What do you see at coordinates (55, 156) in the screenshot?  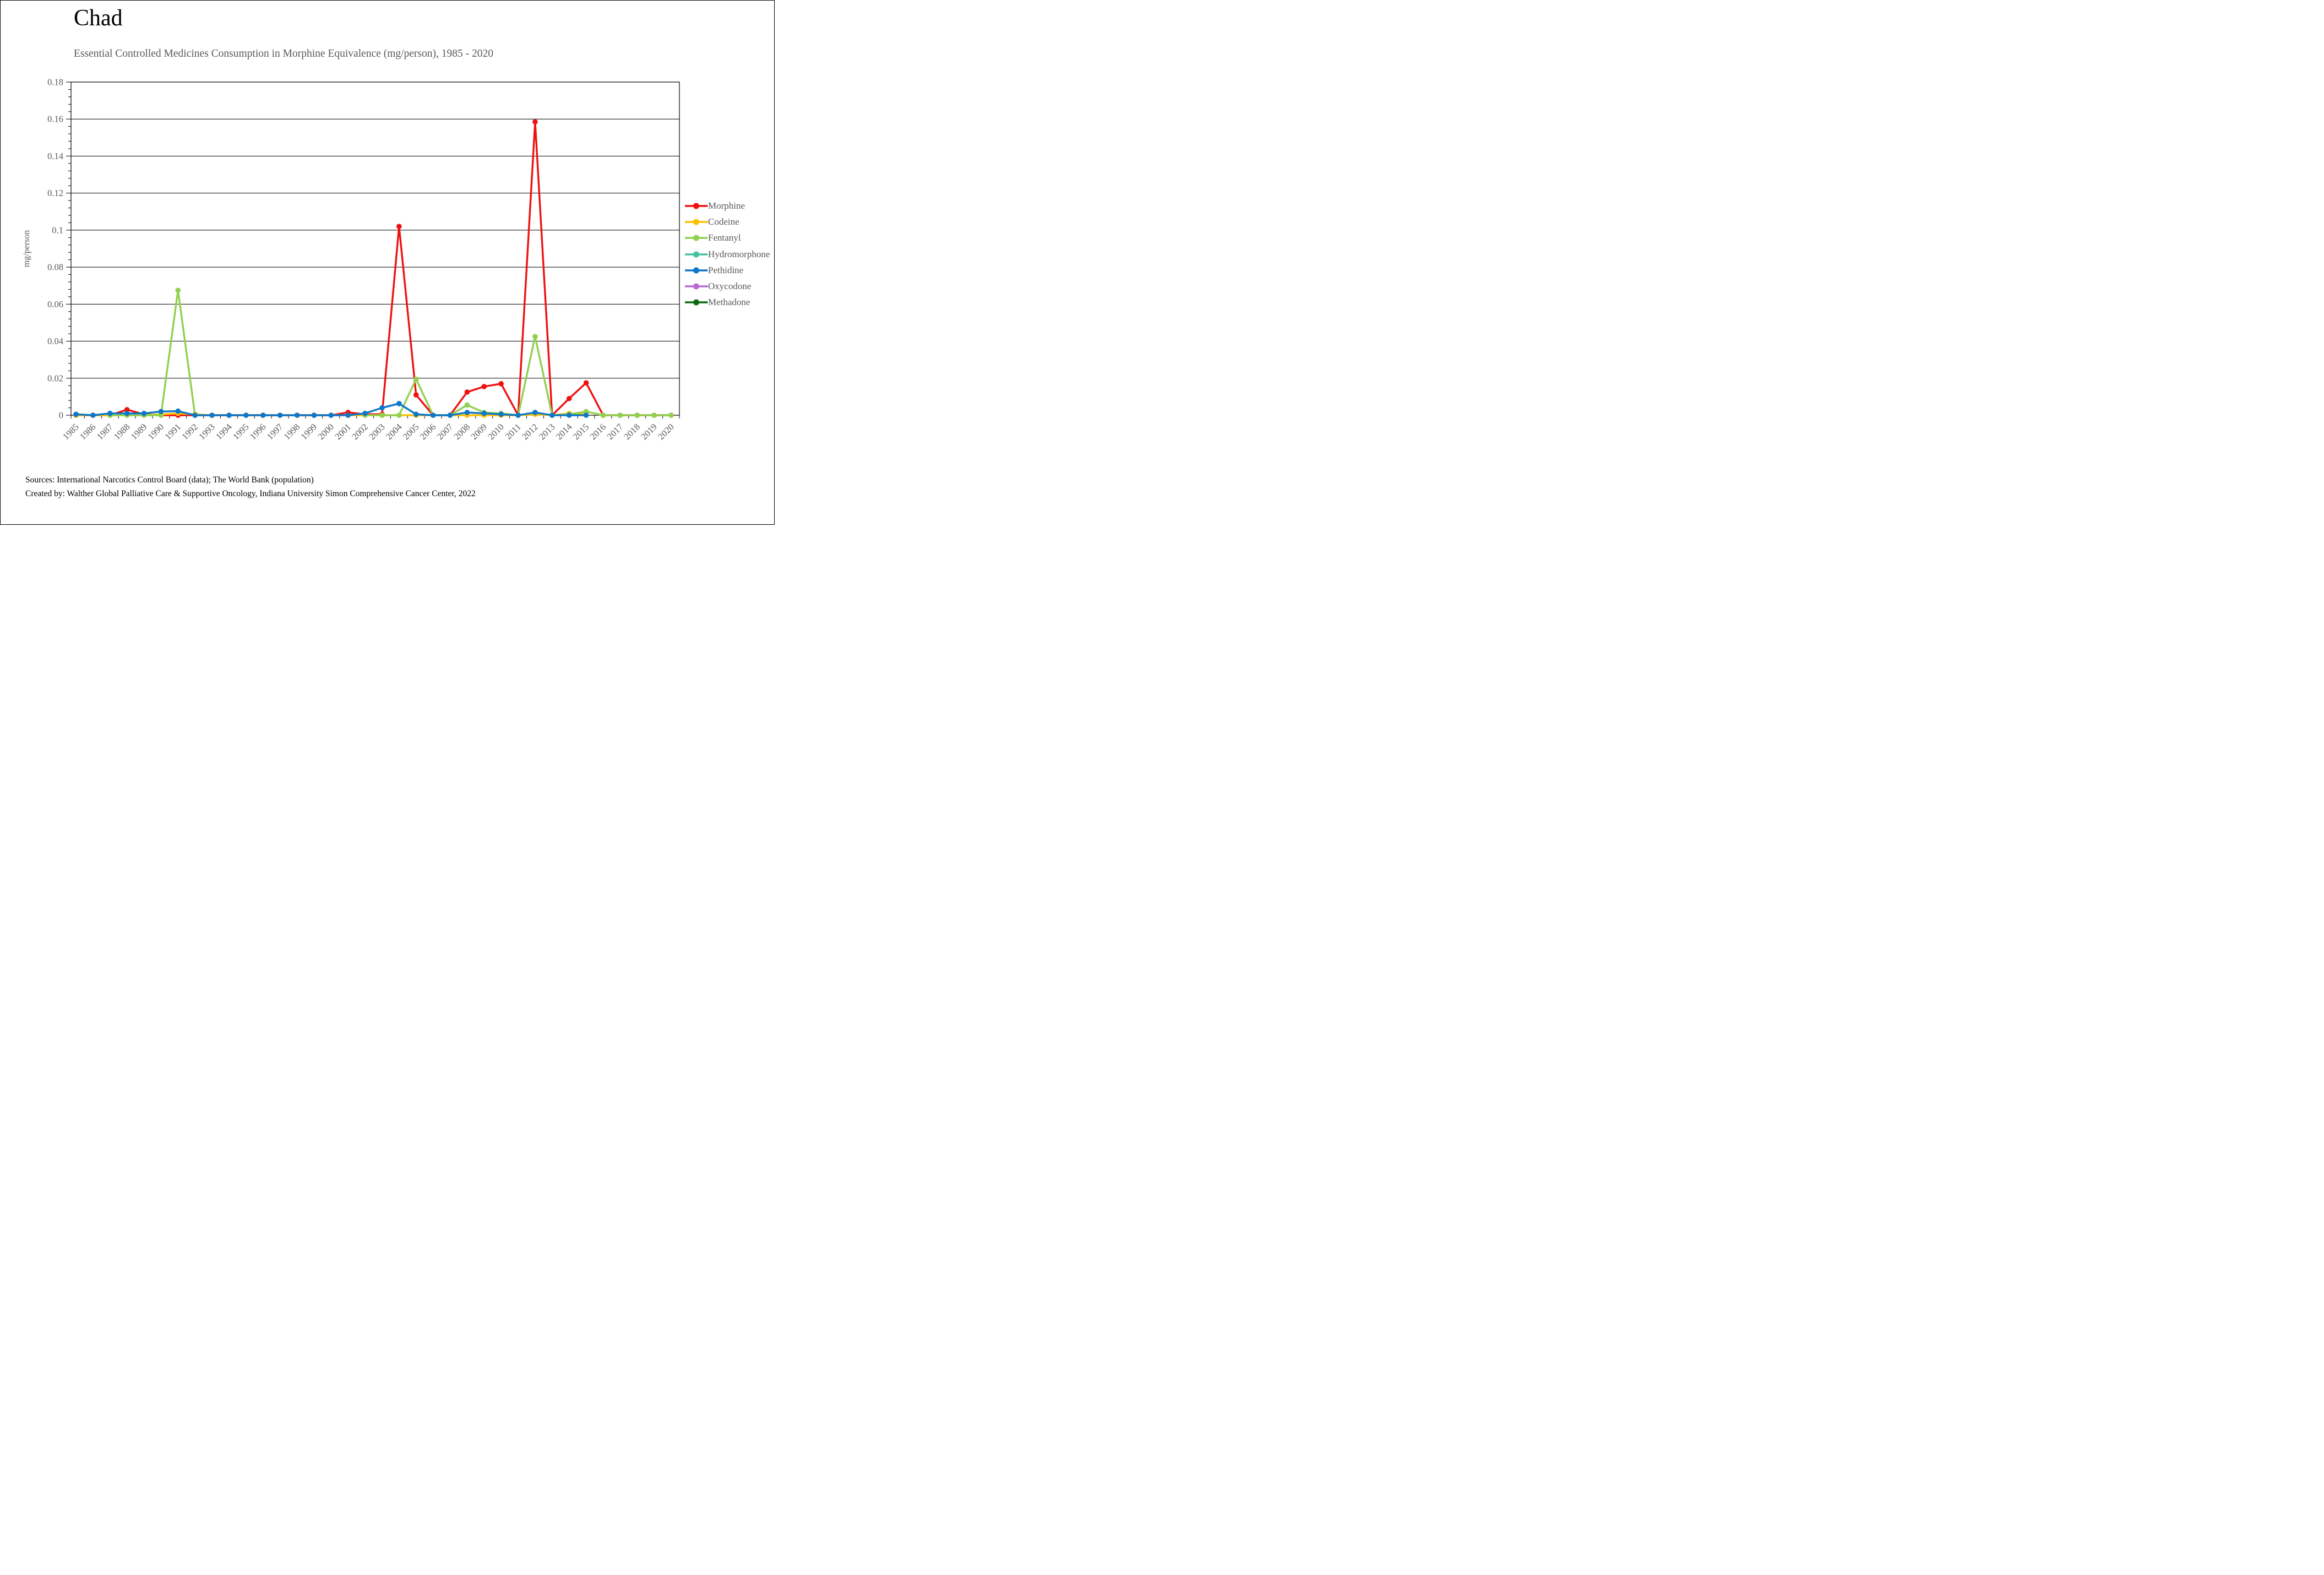 I see `y-tick-label: 0.14` at bounding box center [55, 156].